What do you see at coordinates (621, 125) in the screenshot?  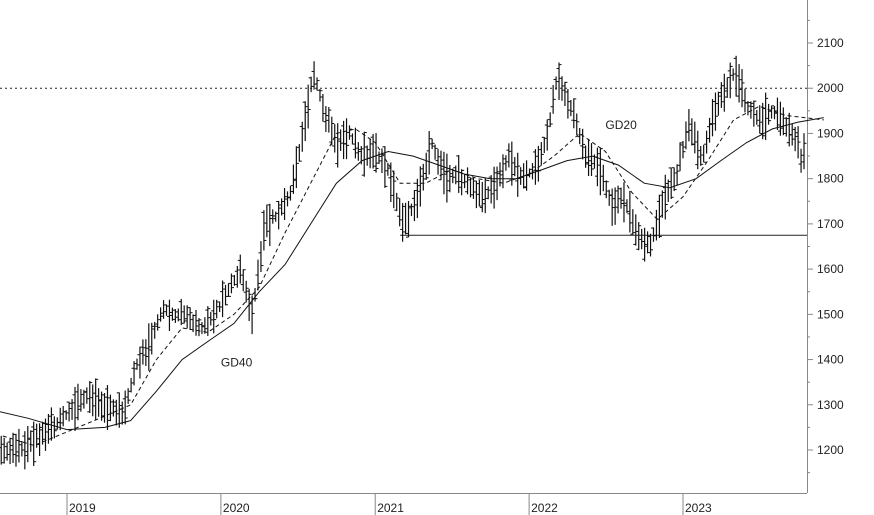 I see `annotation-gd20: GD20` at bounding box center [621, 125].